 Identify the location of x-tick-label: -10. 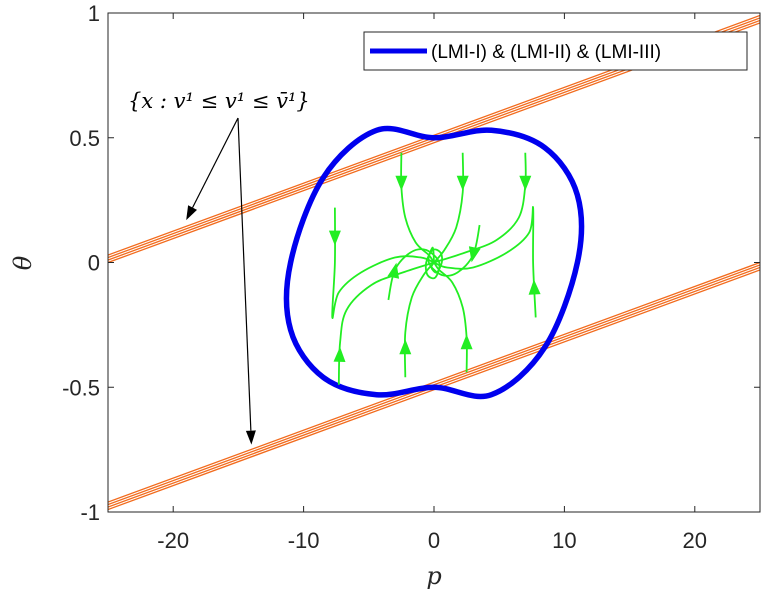
(304, 540).